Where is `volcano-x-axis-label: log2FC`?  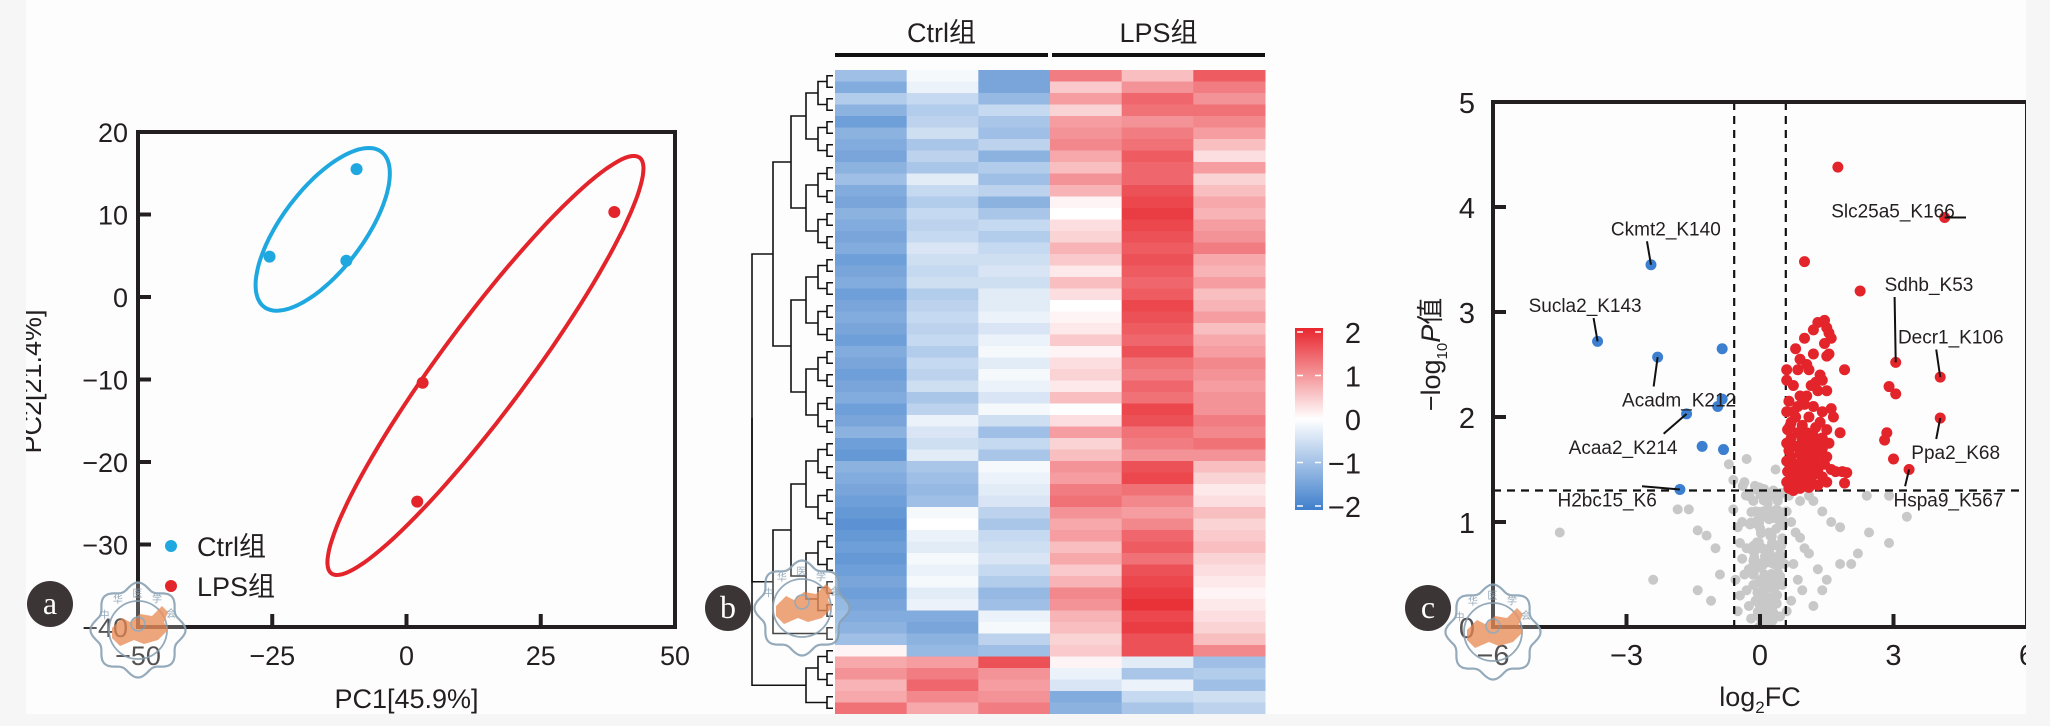 volcano-x-axis-label: log2FC is located at coordinates (1760, 698).